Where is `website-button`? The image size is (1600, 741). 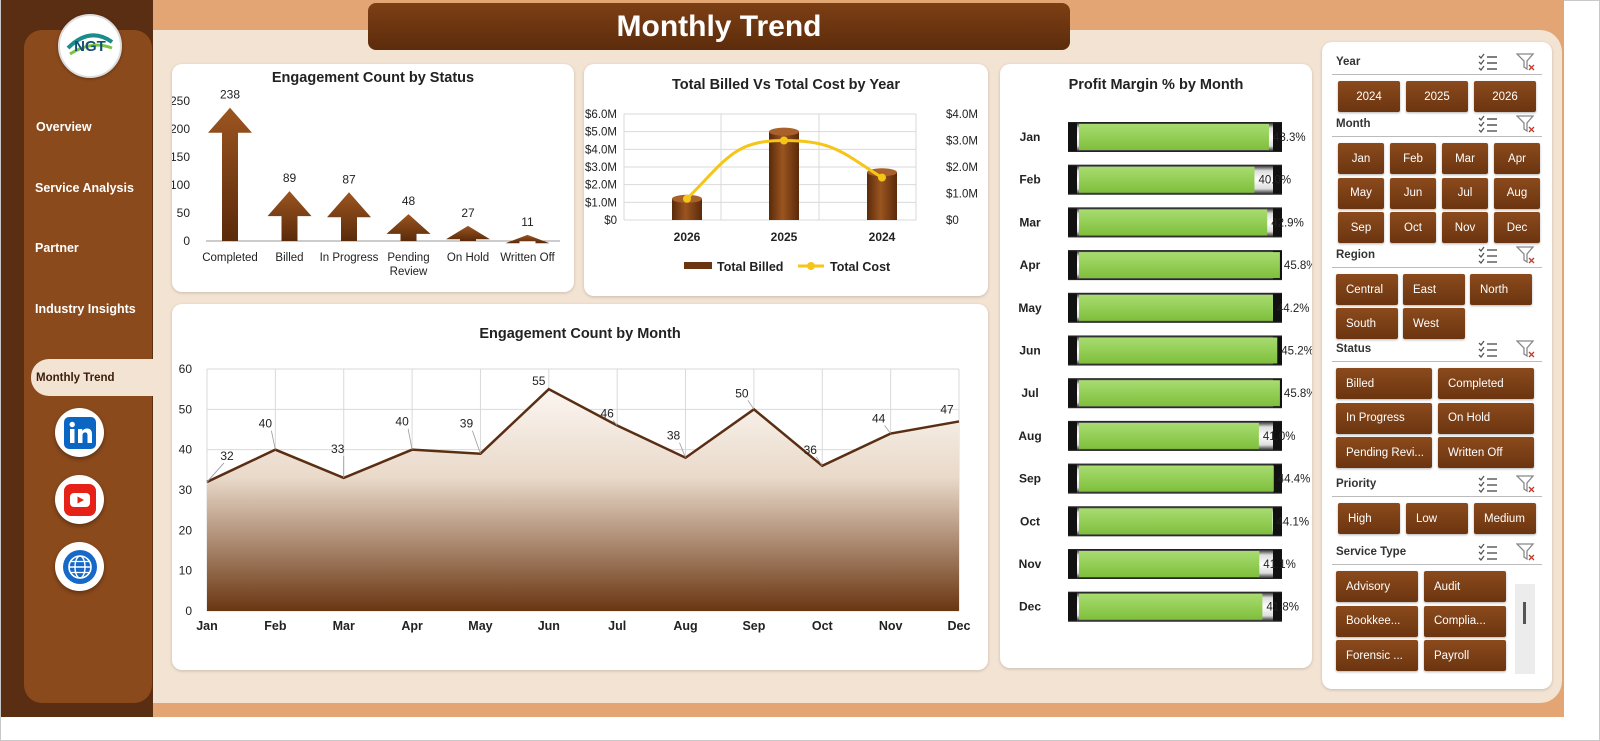 website-button is located at coordinates (79, 566).